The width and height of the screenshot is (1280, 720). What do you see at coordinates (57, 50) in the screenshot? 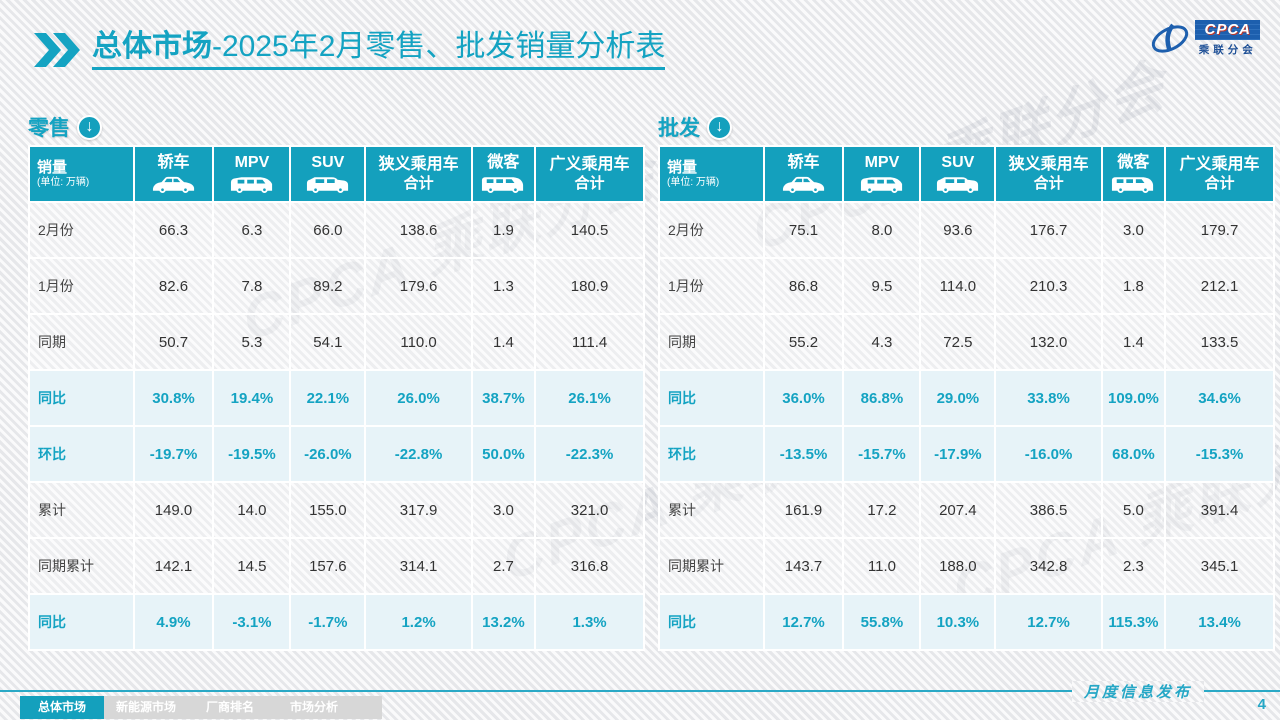
I see `double-chevron-icon` at bounding box center [57, 50].